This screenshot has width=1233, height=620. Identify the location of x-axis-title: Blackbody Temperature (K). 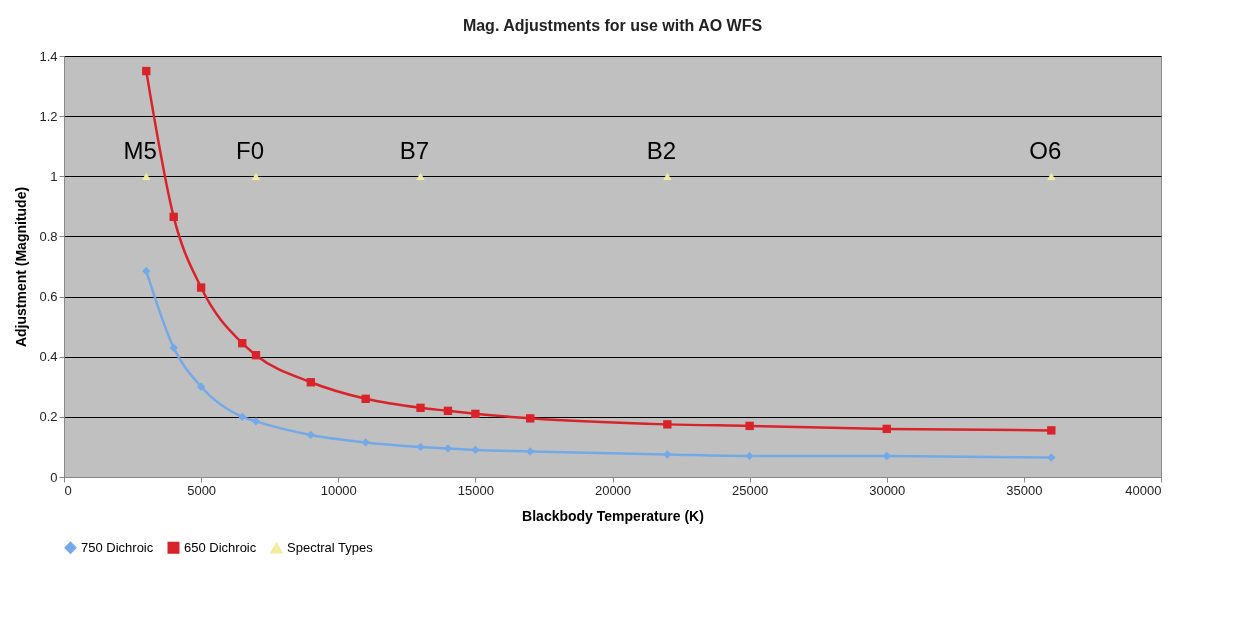
(613, 515).